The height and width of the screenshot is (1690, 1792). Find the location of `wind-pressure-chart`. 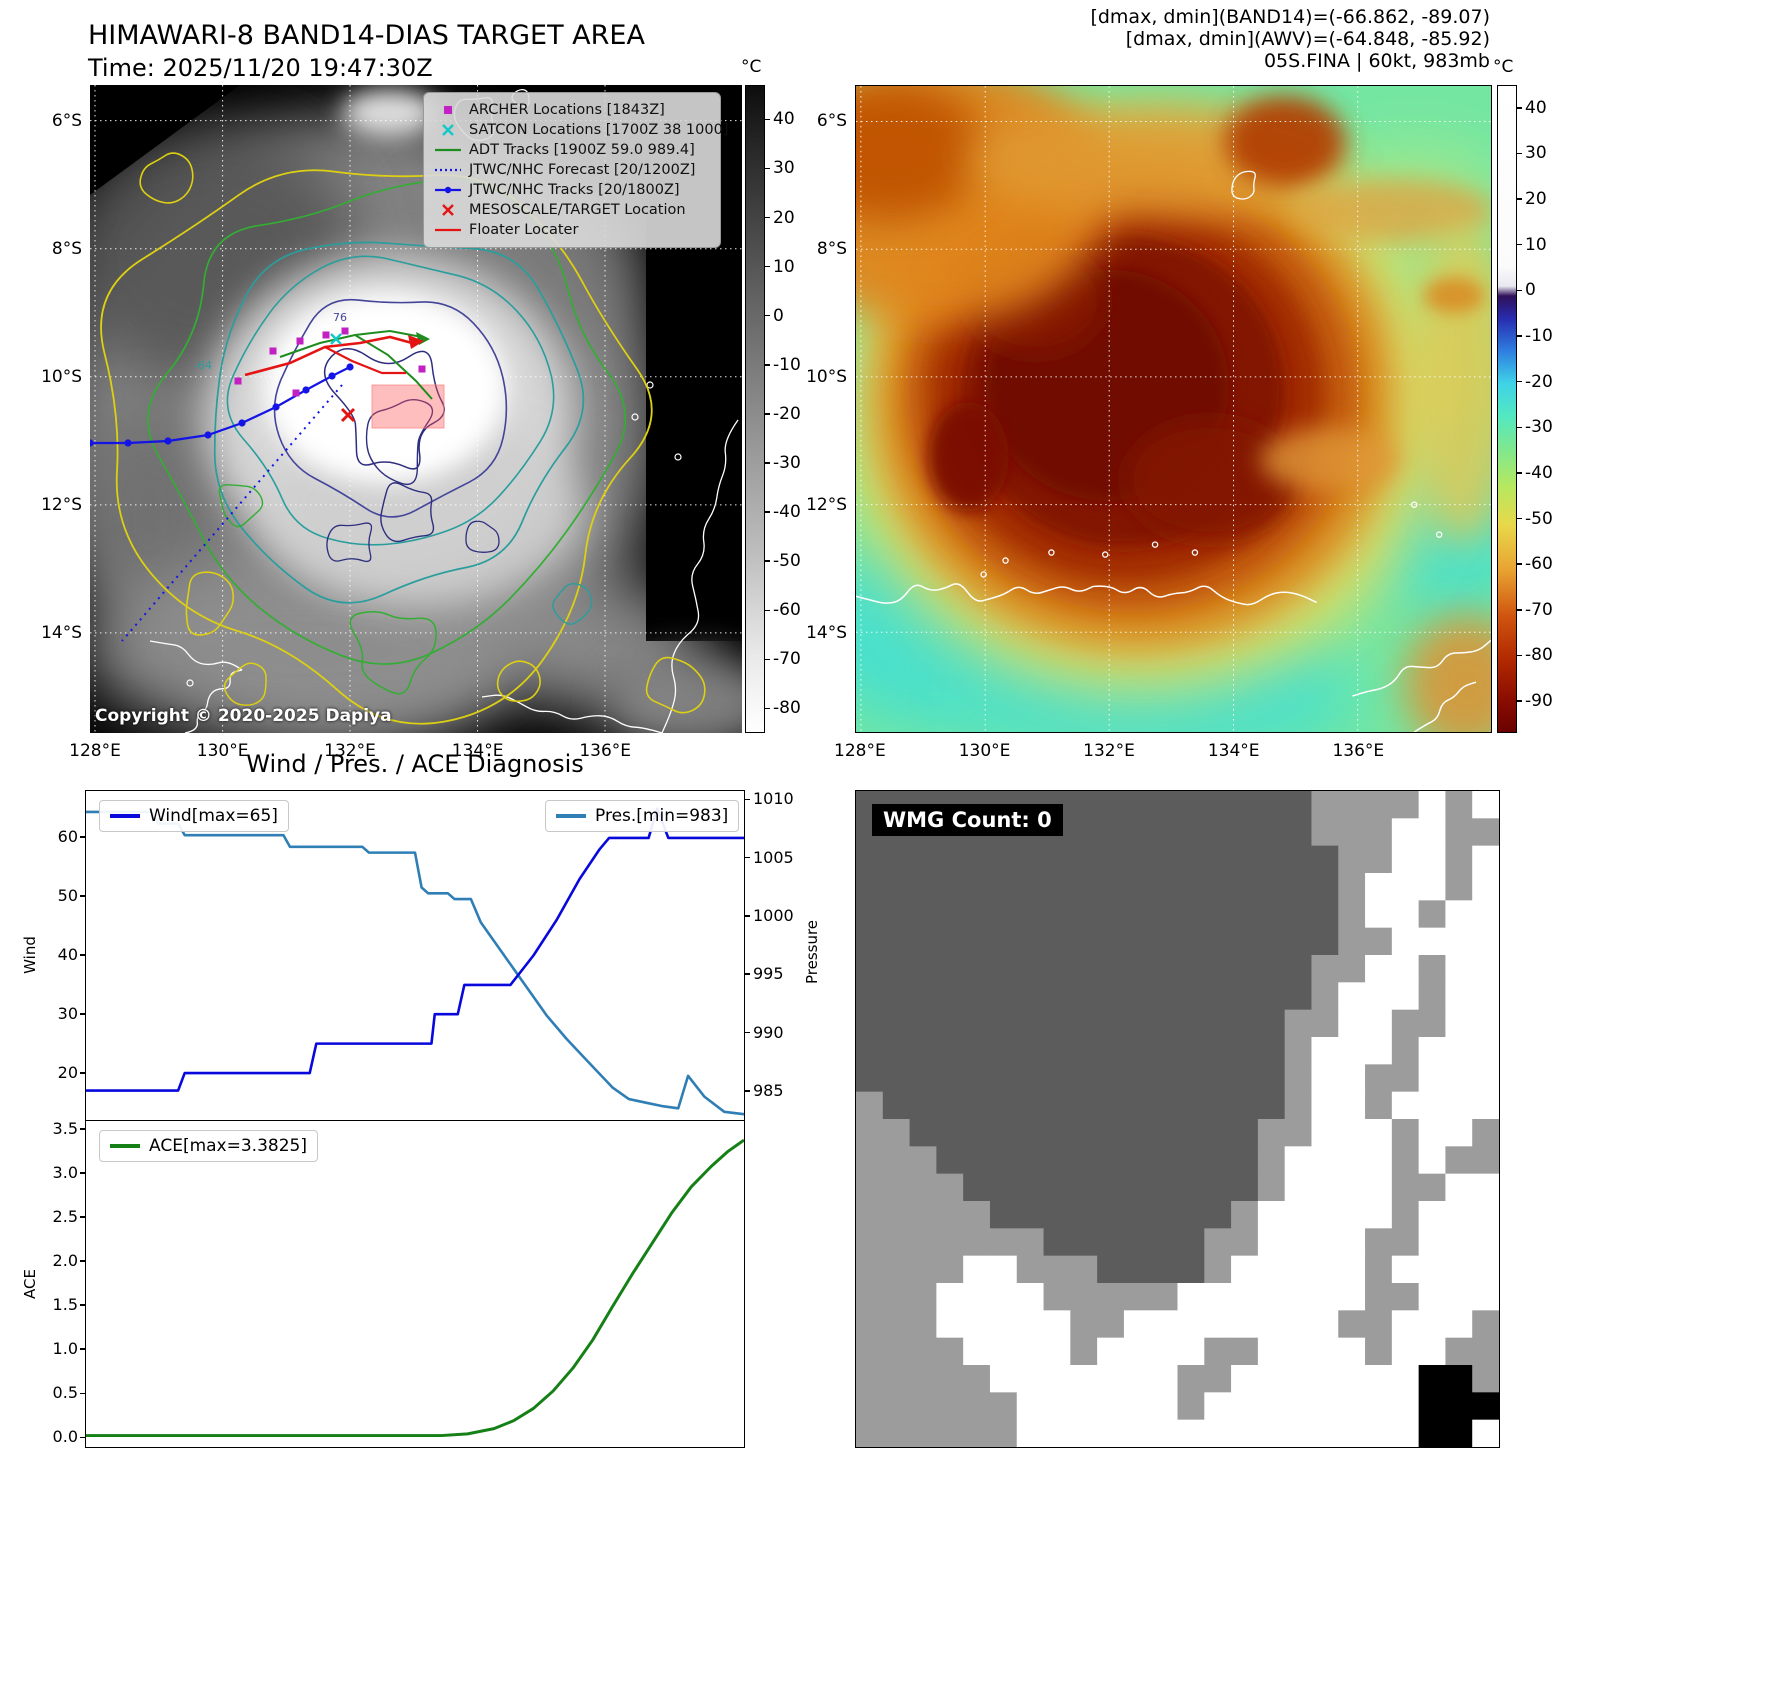

wind-pressure-chart is located at coordinates (415, 955).